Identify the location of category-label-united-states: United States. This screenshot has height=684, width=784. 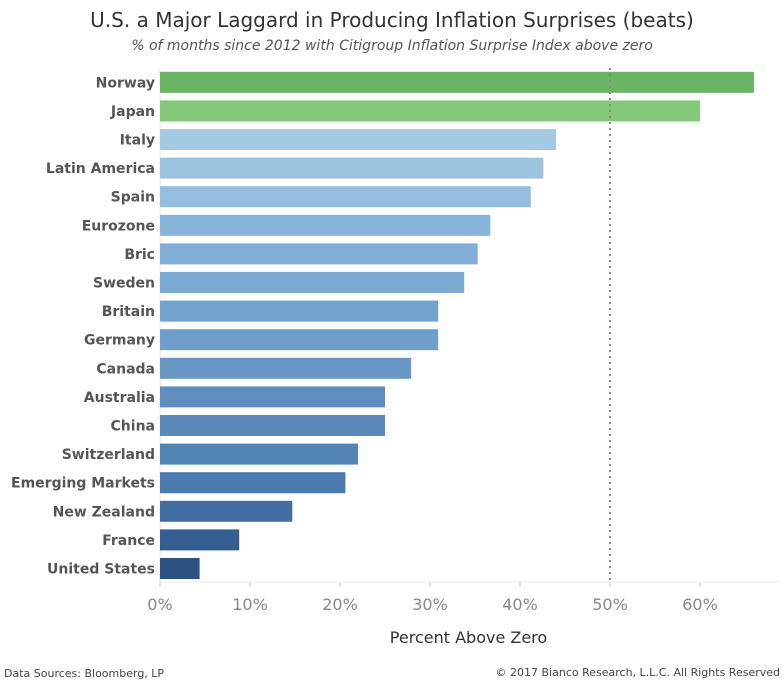
(101, 570).